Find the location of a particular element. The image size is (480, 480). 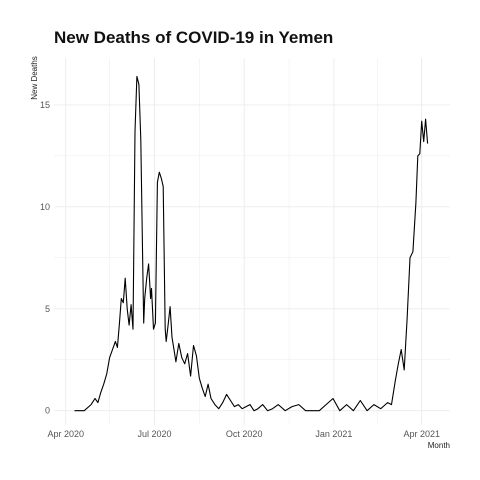

x-tick-label: Oct 2020 is located at coordinates (244, 434).